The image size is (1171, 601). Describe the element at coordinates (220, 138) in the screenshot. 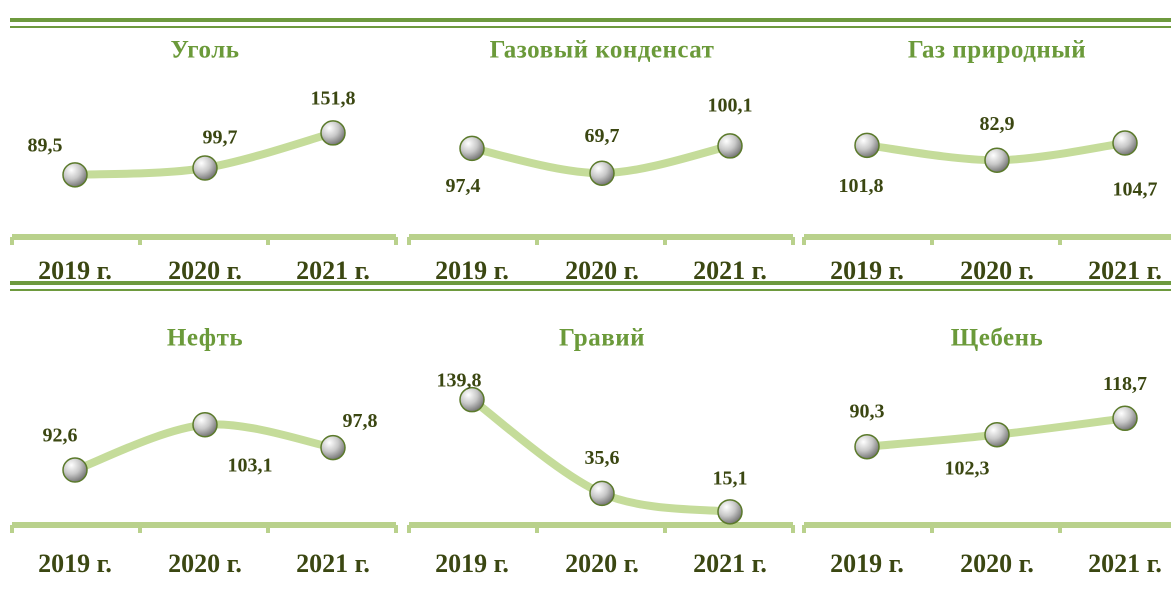

I see `data-label: 99,7` at that location.